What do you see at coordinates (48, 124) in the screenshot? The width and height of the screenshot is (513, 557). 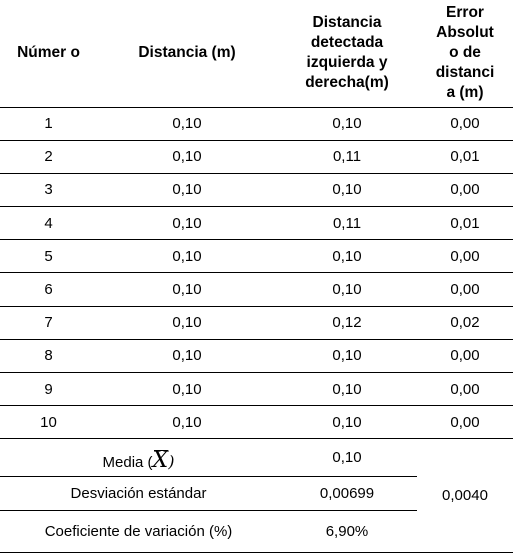 I see `cell-numero: 1` at bounding box center [48, 124].